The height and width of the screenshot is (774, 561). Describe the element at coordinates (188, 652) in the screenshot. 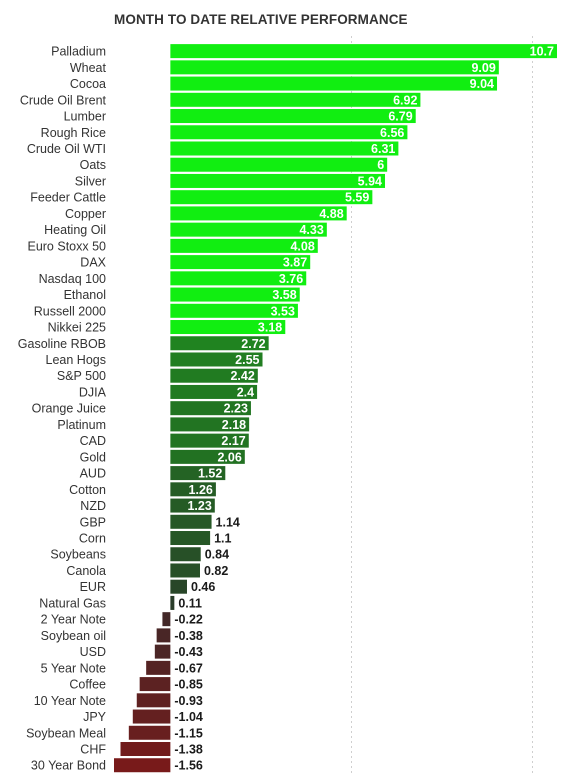

I see `value-label: -0.43` at that location.